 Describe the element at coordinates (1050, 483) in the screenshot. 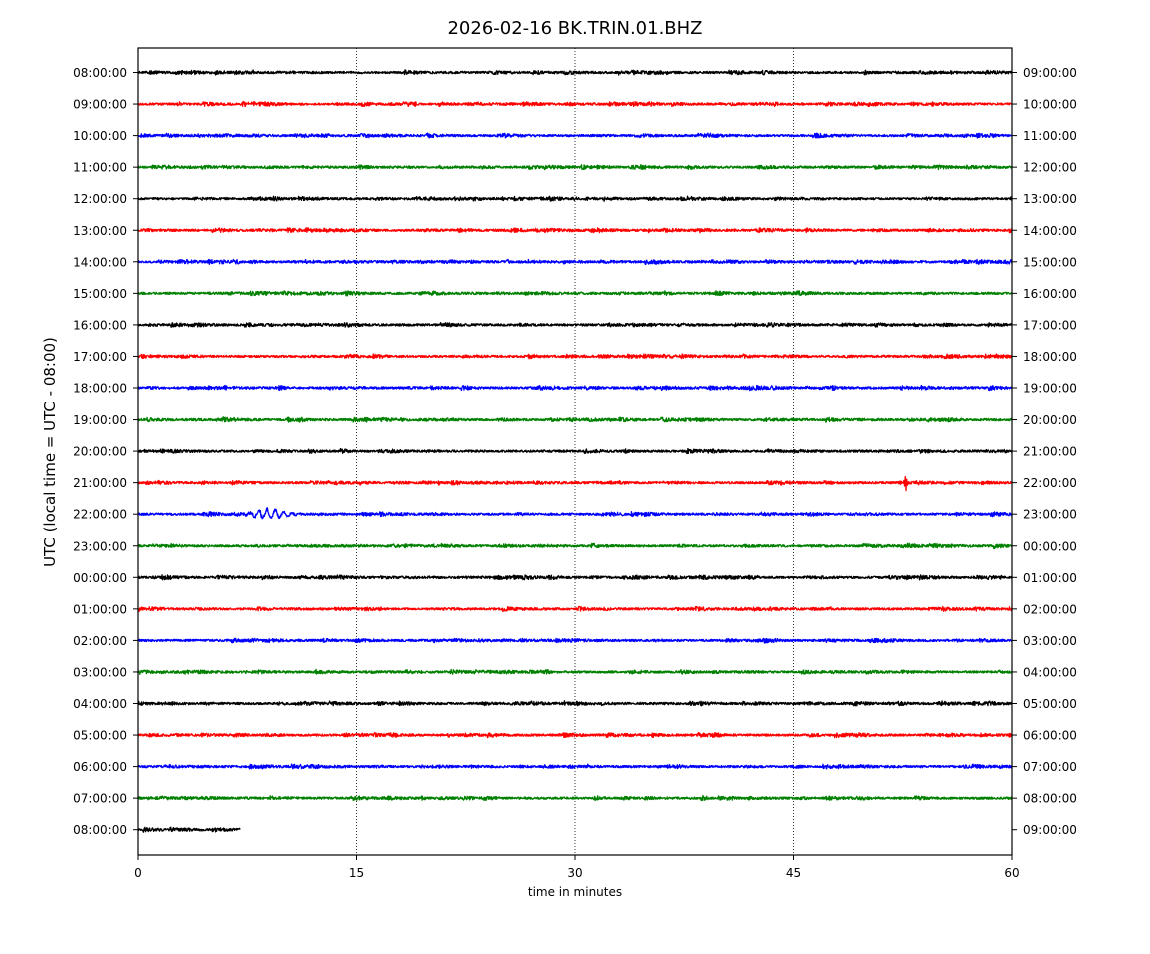

I see `row-label-local: 22:00:00` at that location.